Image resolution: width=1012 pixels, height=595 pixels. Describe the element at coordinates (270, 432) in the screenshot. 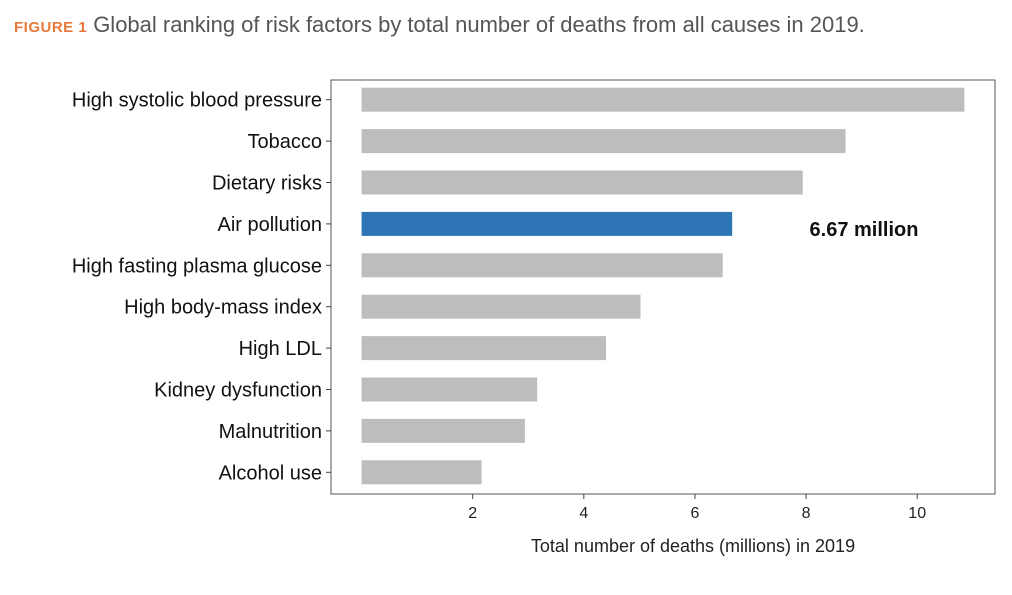

I see `category-label: Malnutrition` at that location.